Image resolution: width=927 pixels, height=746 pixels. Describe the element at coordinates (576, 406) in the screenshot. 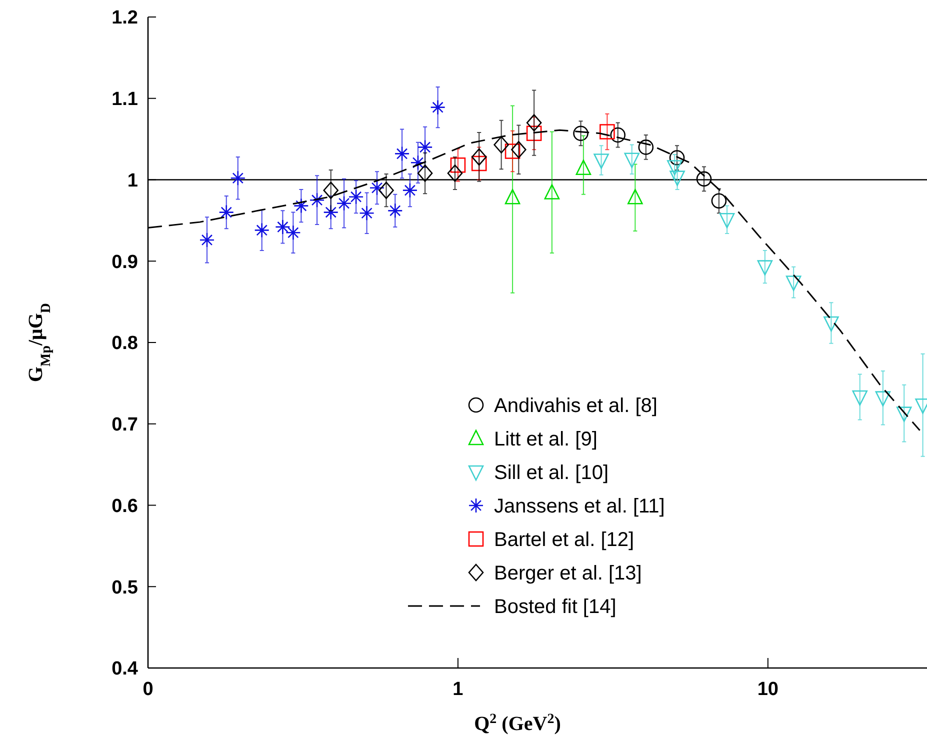

I see `legend-label: Andivahis et al. [8]` at that location.